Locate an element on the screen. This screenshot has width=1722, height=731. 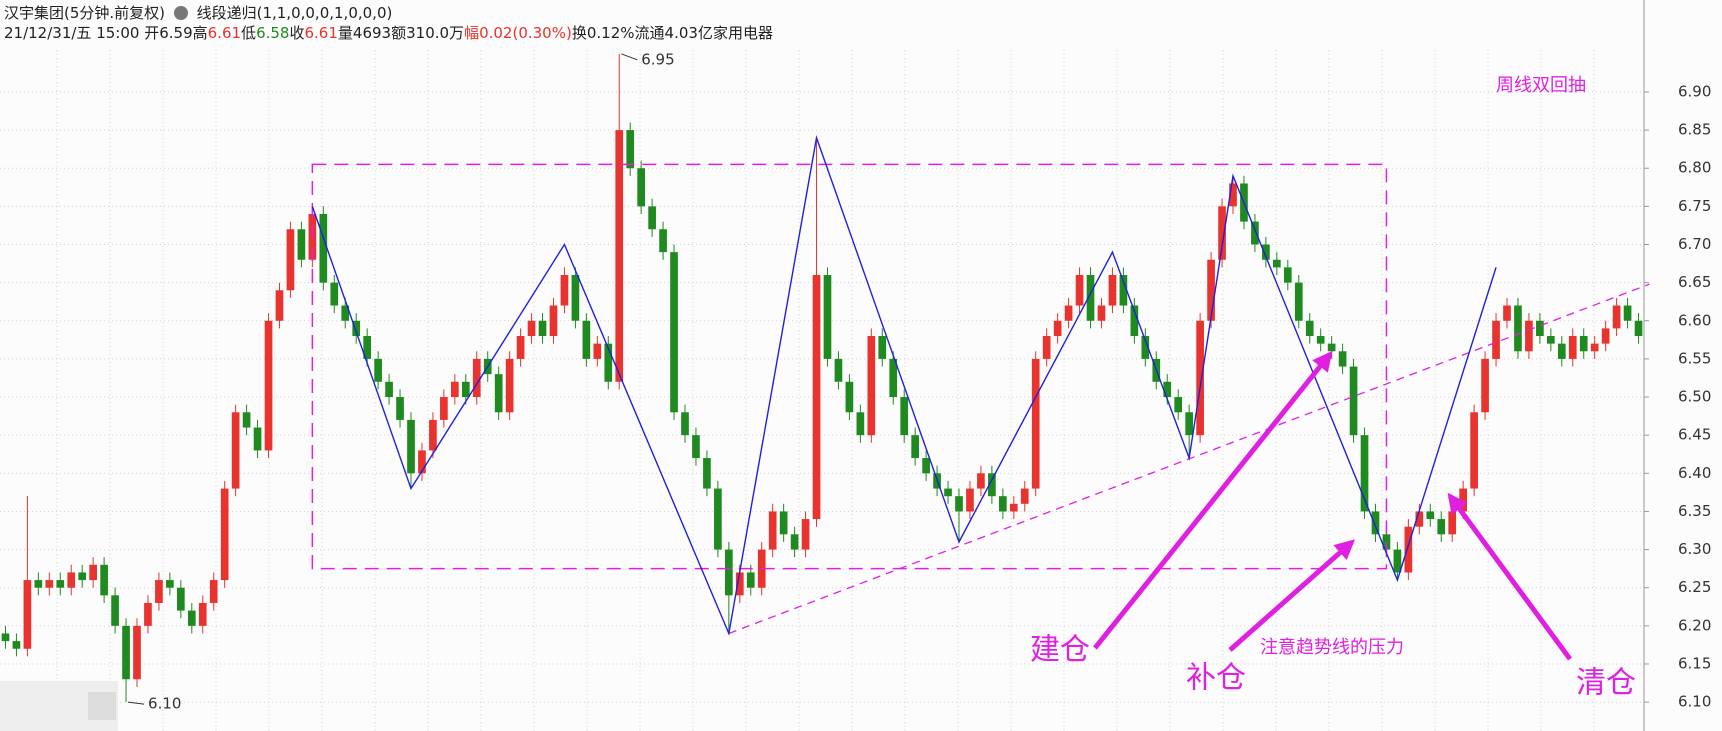
info-field: 流通4.03亿 is located at coordinates (674, 33).